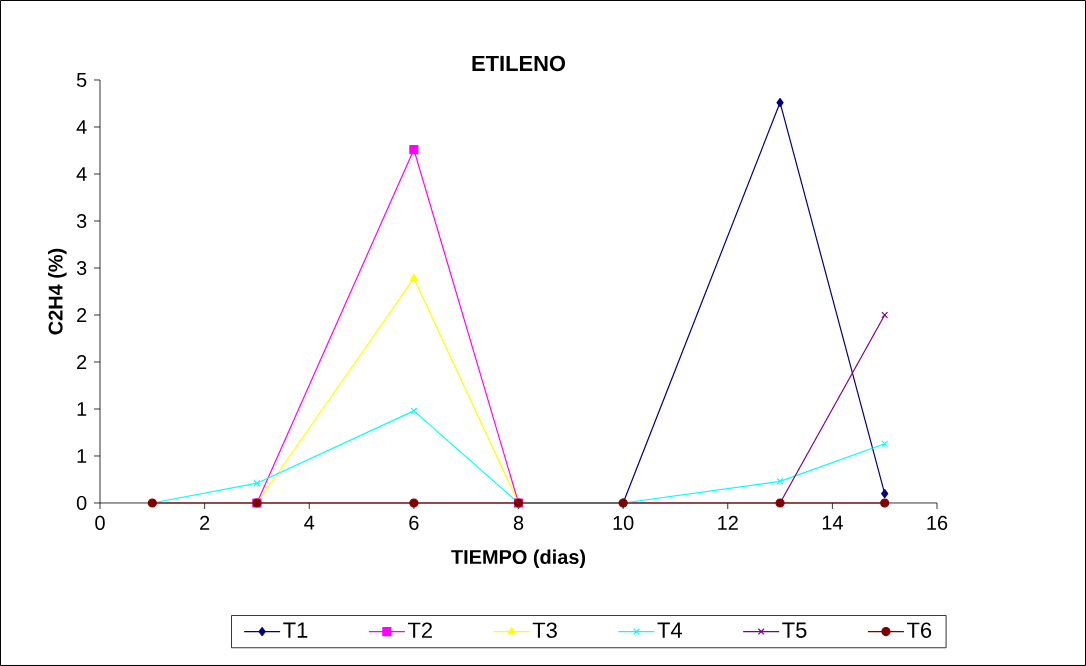 This screenshot has height=666, width=1086. Describe the element at coordinates (623, 522) in the screenshot. I see `x-tick-label: 10` at that location.